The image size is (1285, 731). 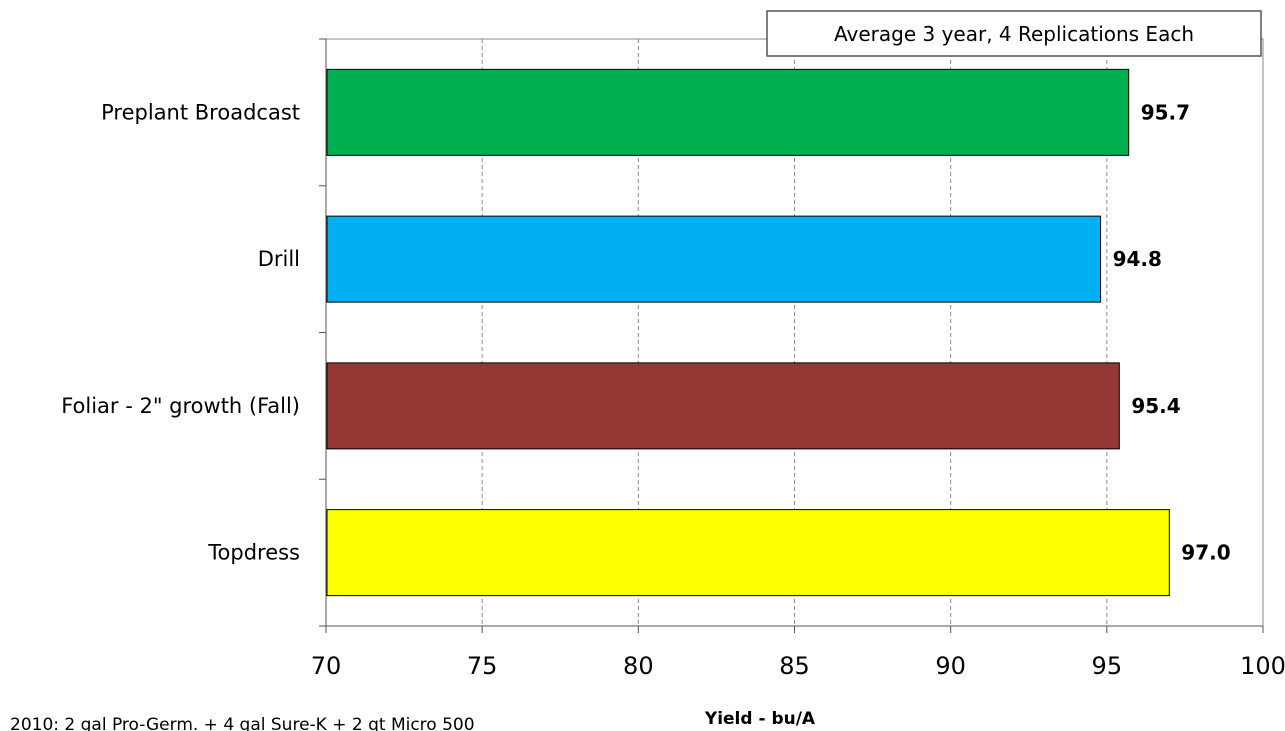 I want to click on category-label: Preplant Broadcast, so click(x=200, y=112).